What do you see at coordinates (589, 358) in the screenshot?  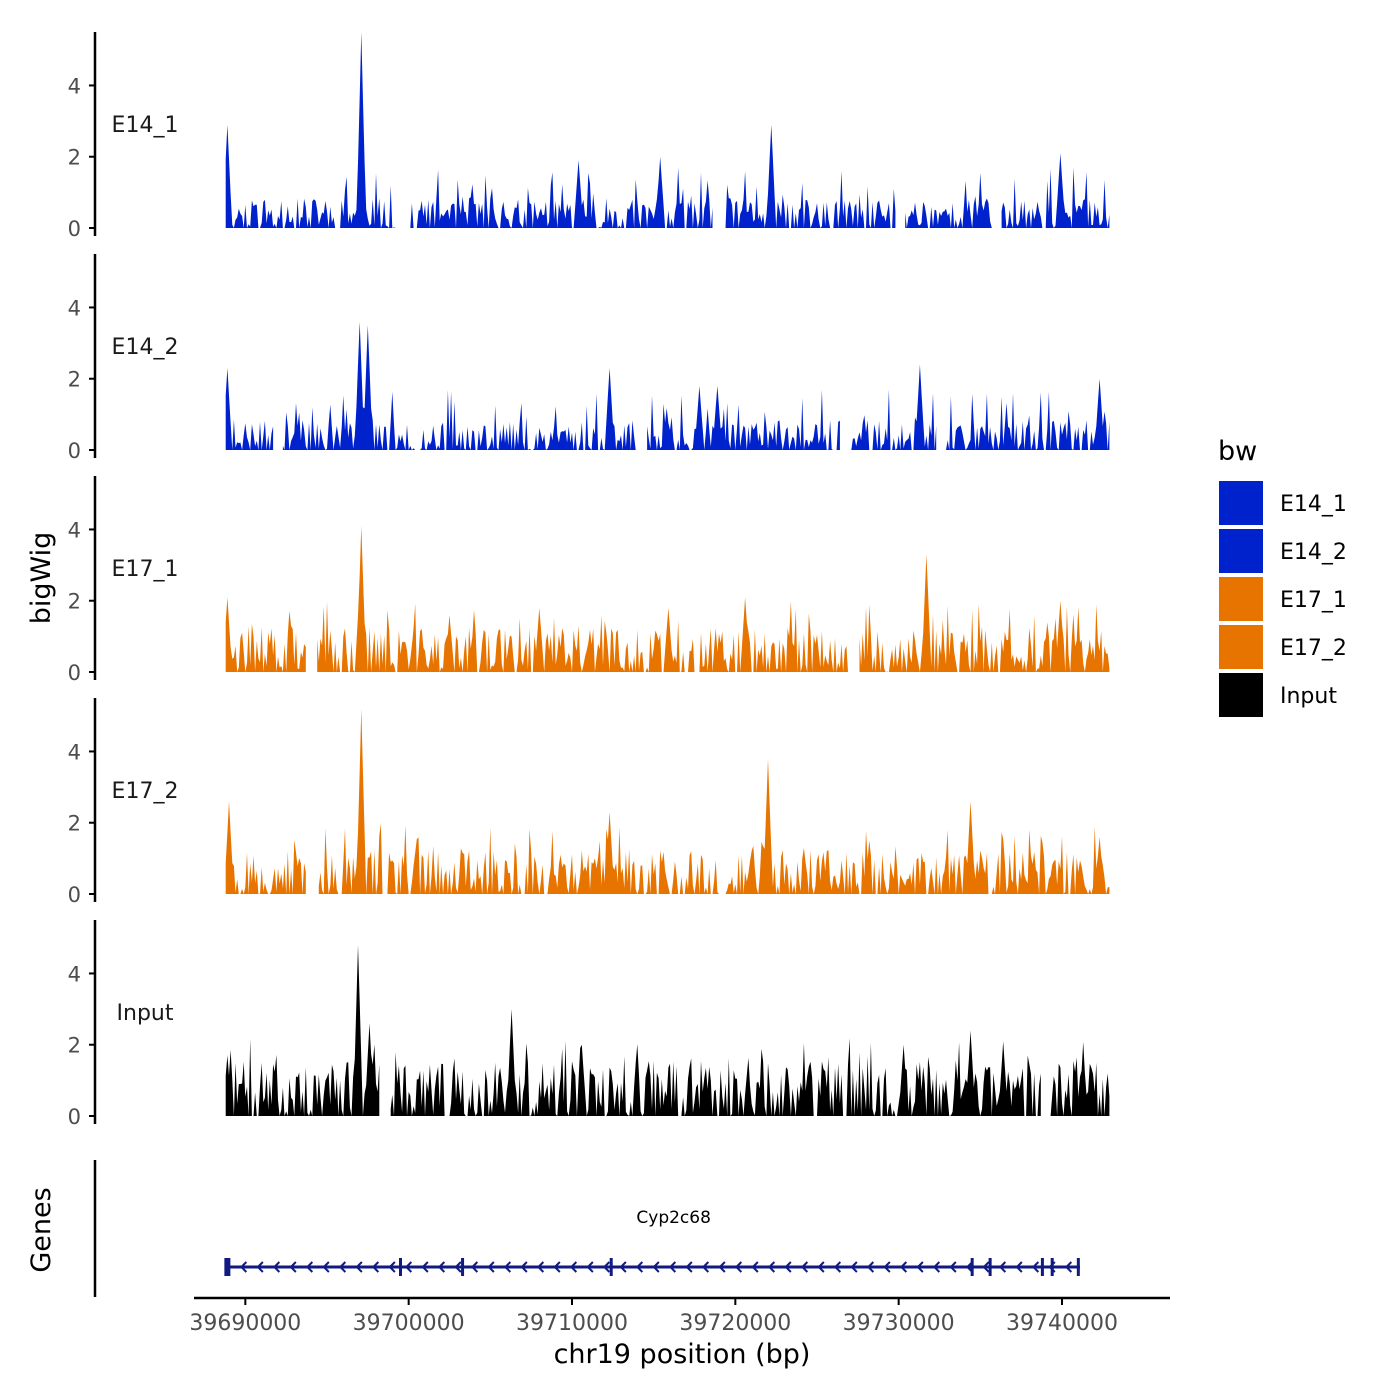 I see `track-E14_2: 0 2 4 E14_2` at bounding box center [589, 358].